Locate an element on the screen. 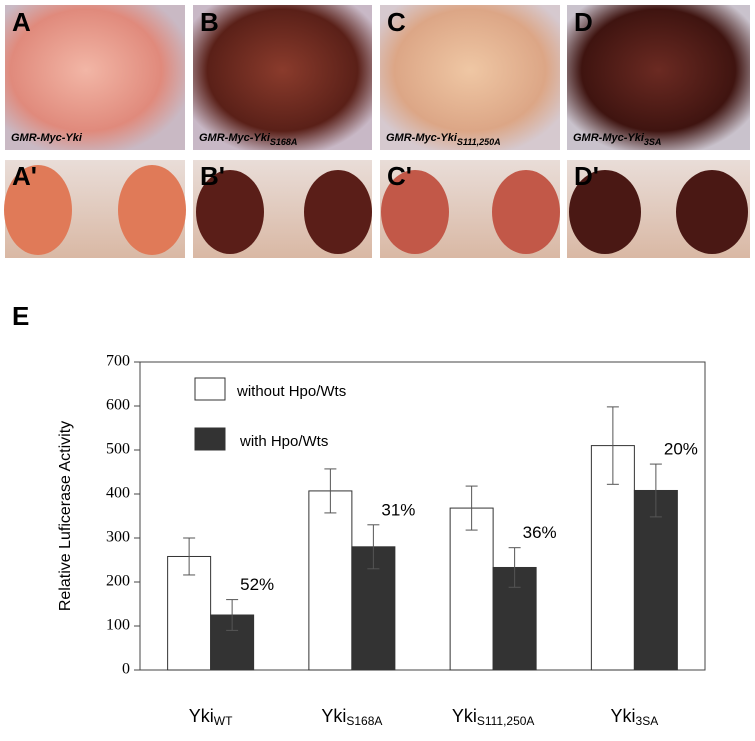 This screenshot has height=741, width=755. panel-caption: GMR-Myc-Yki is located at coordinates (47, 138).